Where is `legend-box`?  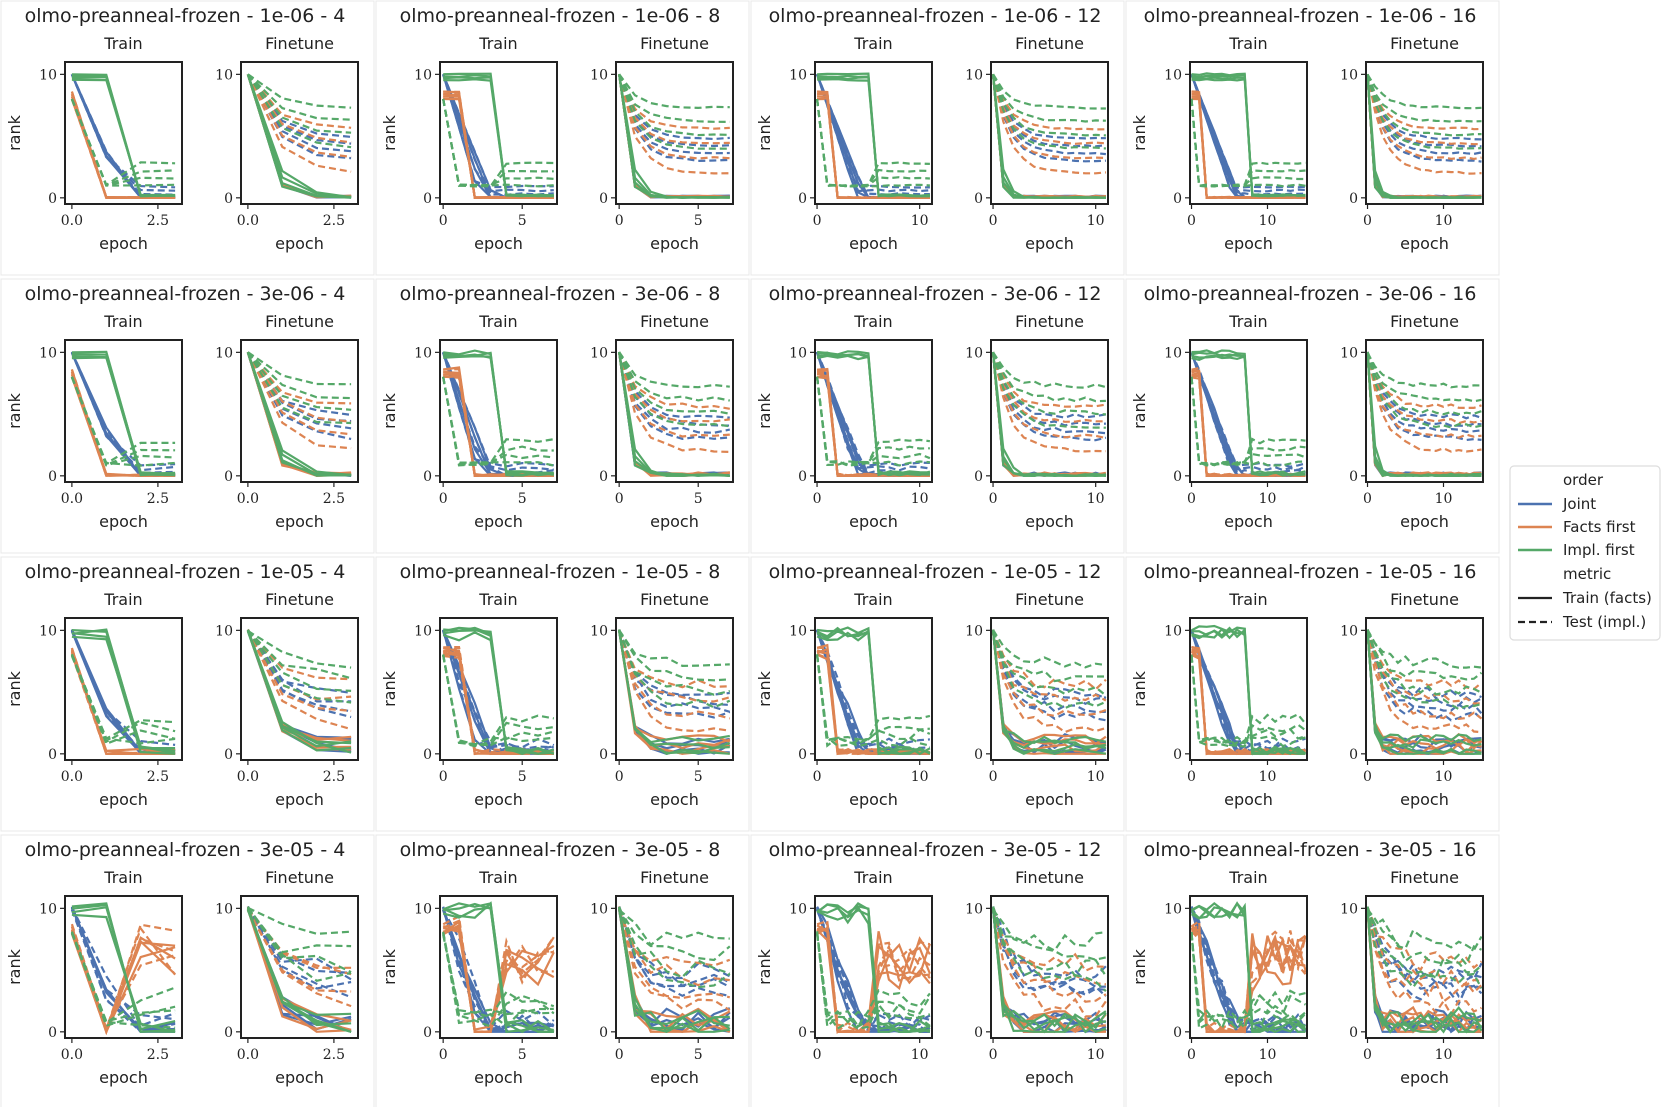
legend-box is located at coordinates (1585, 553).